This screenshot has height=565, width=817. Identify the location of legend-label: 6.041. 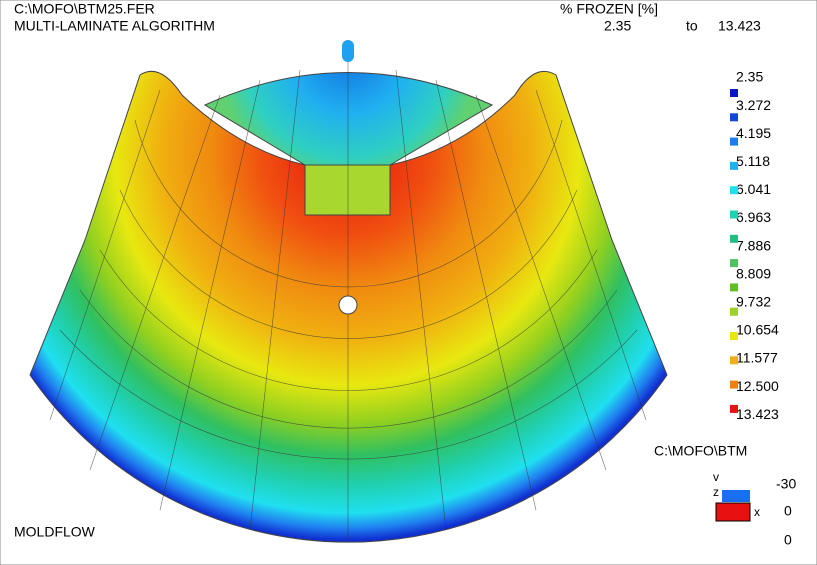
(753, 189).